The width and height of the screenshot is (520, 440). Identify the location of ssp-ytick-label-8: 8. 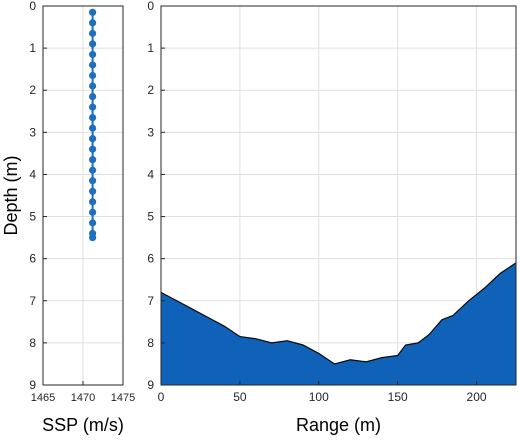
(32, 343).